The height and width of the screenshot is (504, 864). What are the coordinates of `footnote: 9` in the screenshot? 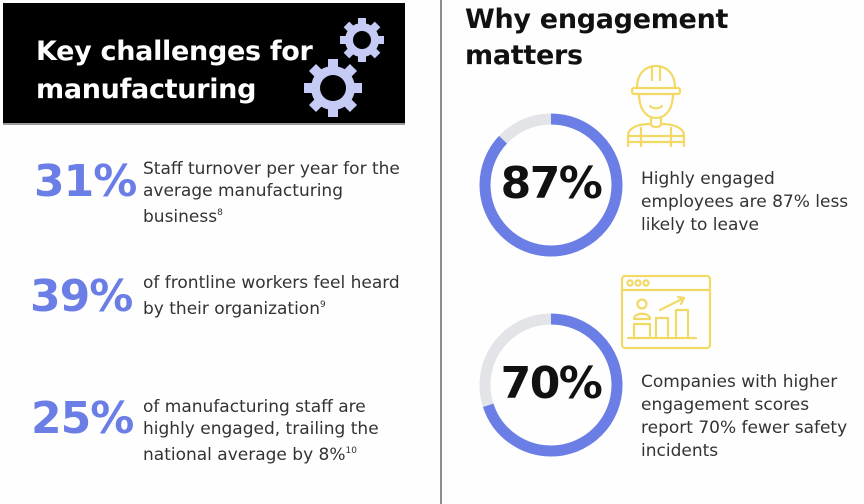 It's located at (322, 305).